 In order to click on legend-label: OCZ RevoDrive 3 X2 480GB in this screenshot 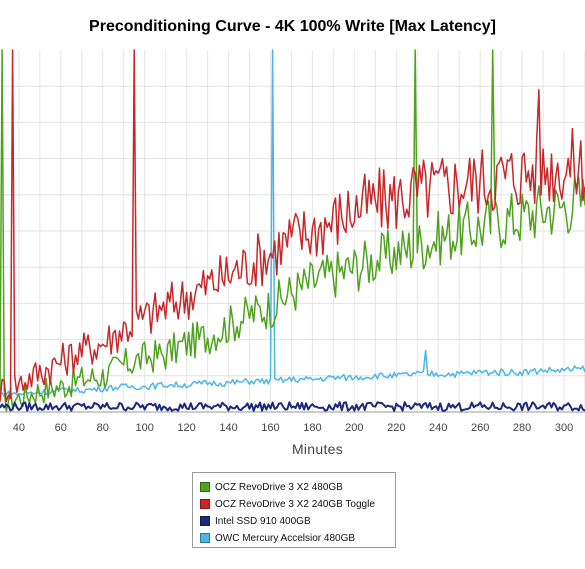, I will do `click(279, 487)`.